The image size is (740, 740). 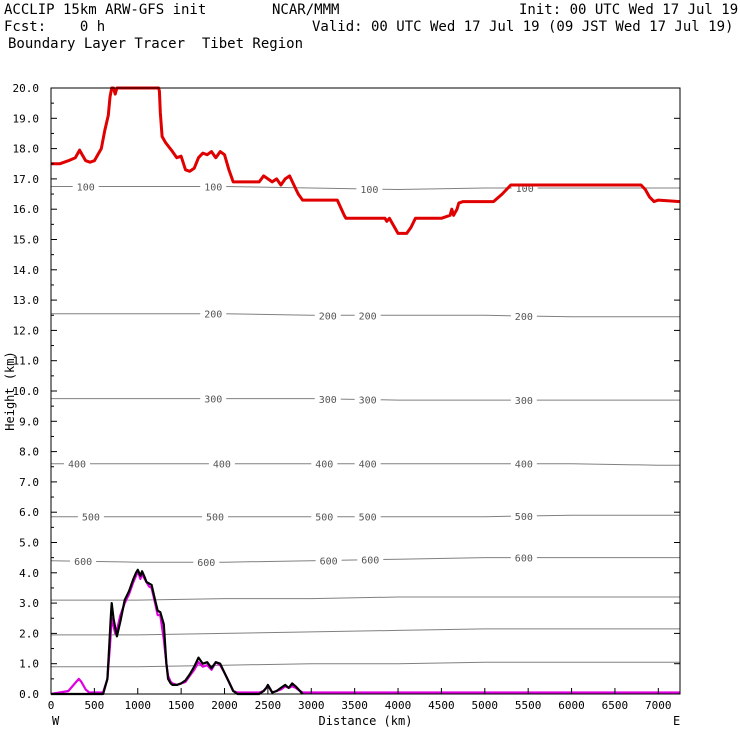 I want to click on product-name: Boundary Layer Tracer Tibet Region, so click(x=156, y=44).